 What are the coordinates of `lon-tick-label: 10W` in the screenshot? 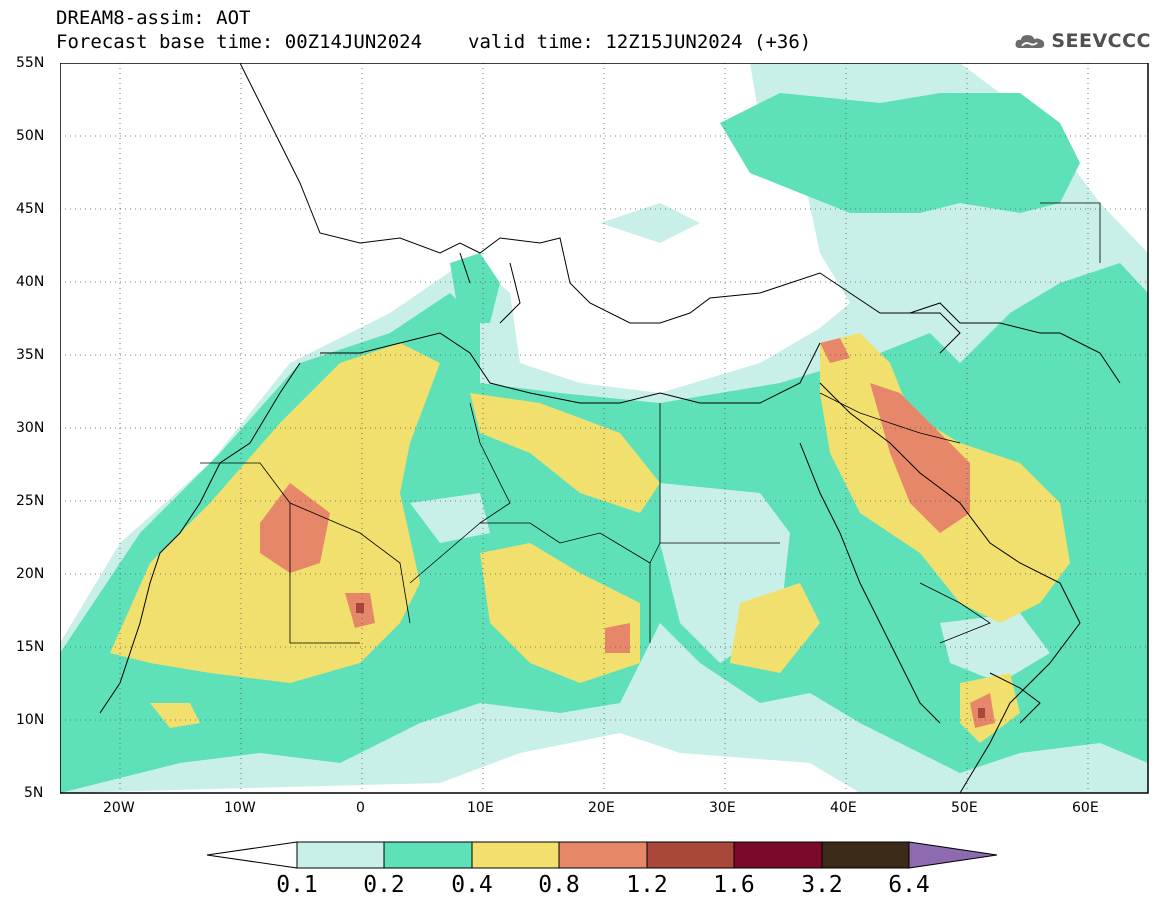 It's located at (240, 808).